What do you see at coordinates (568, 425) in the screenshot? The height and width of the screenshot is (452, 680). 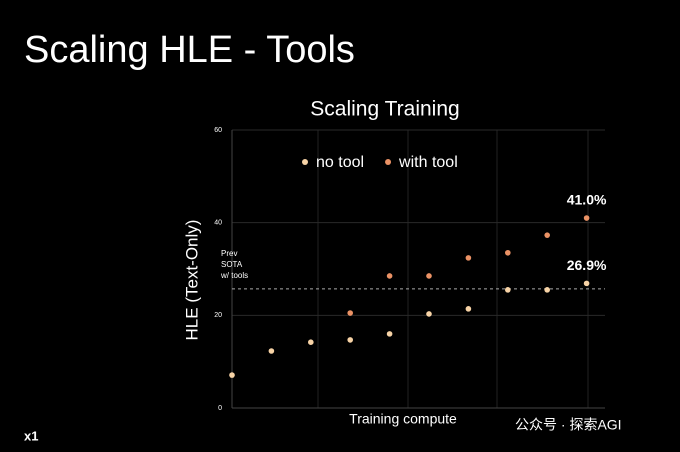 I see `watermark: 公众号 · 探索AGI` at bounding box center [568, 425].